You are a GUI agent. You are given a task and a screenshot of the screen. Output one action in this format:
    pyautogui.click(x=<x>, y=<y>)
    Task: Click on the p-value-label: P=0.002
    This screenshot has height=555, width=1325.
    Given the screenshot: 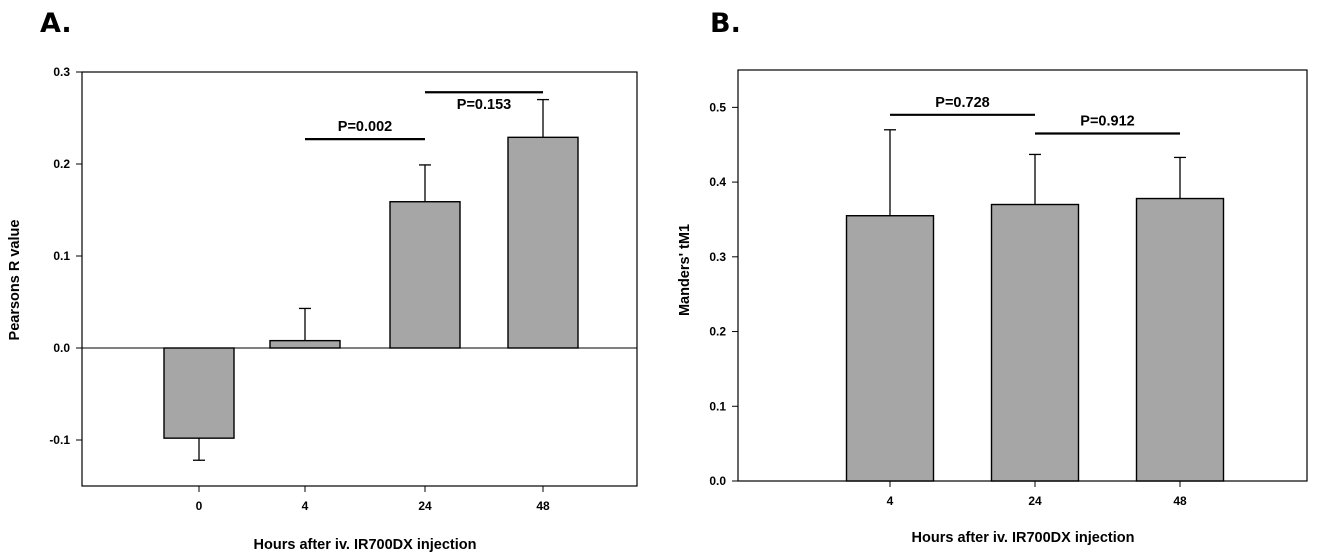 What is the action you would take?
    pyautogui.click(x=365, y=127)
    